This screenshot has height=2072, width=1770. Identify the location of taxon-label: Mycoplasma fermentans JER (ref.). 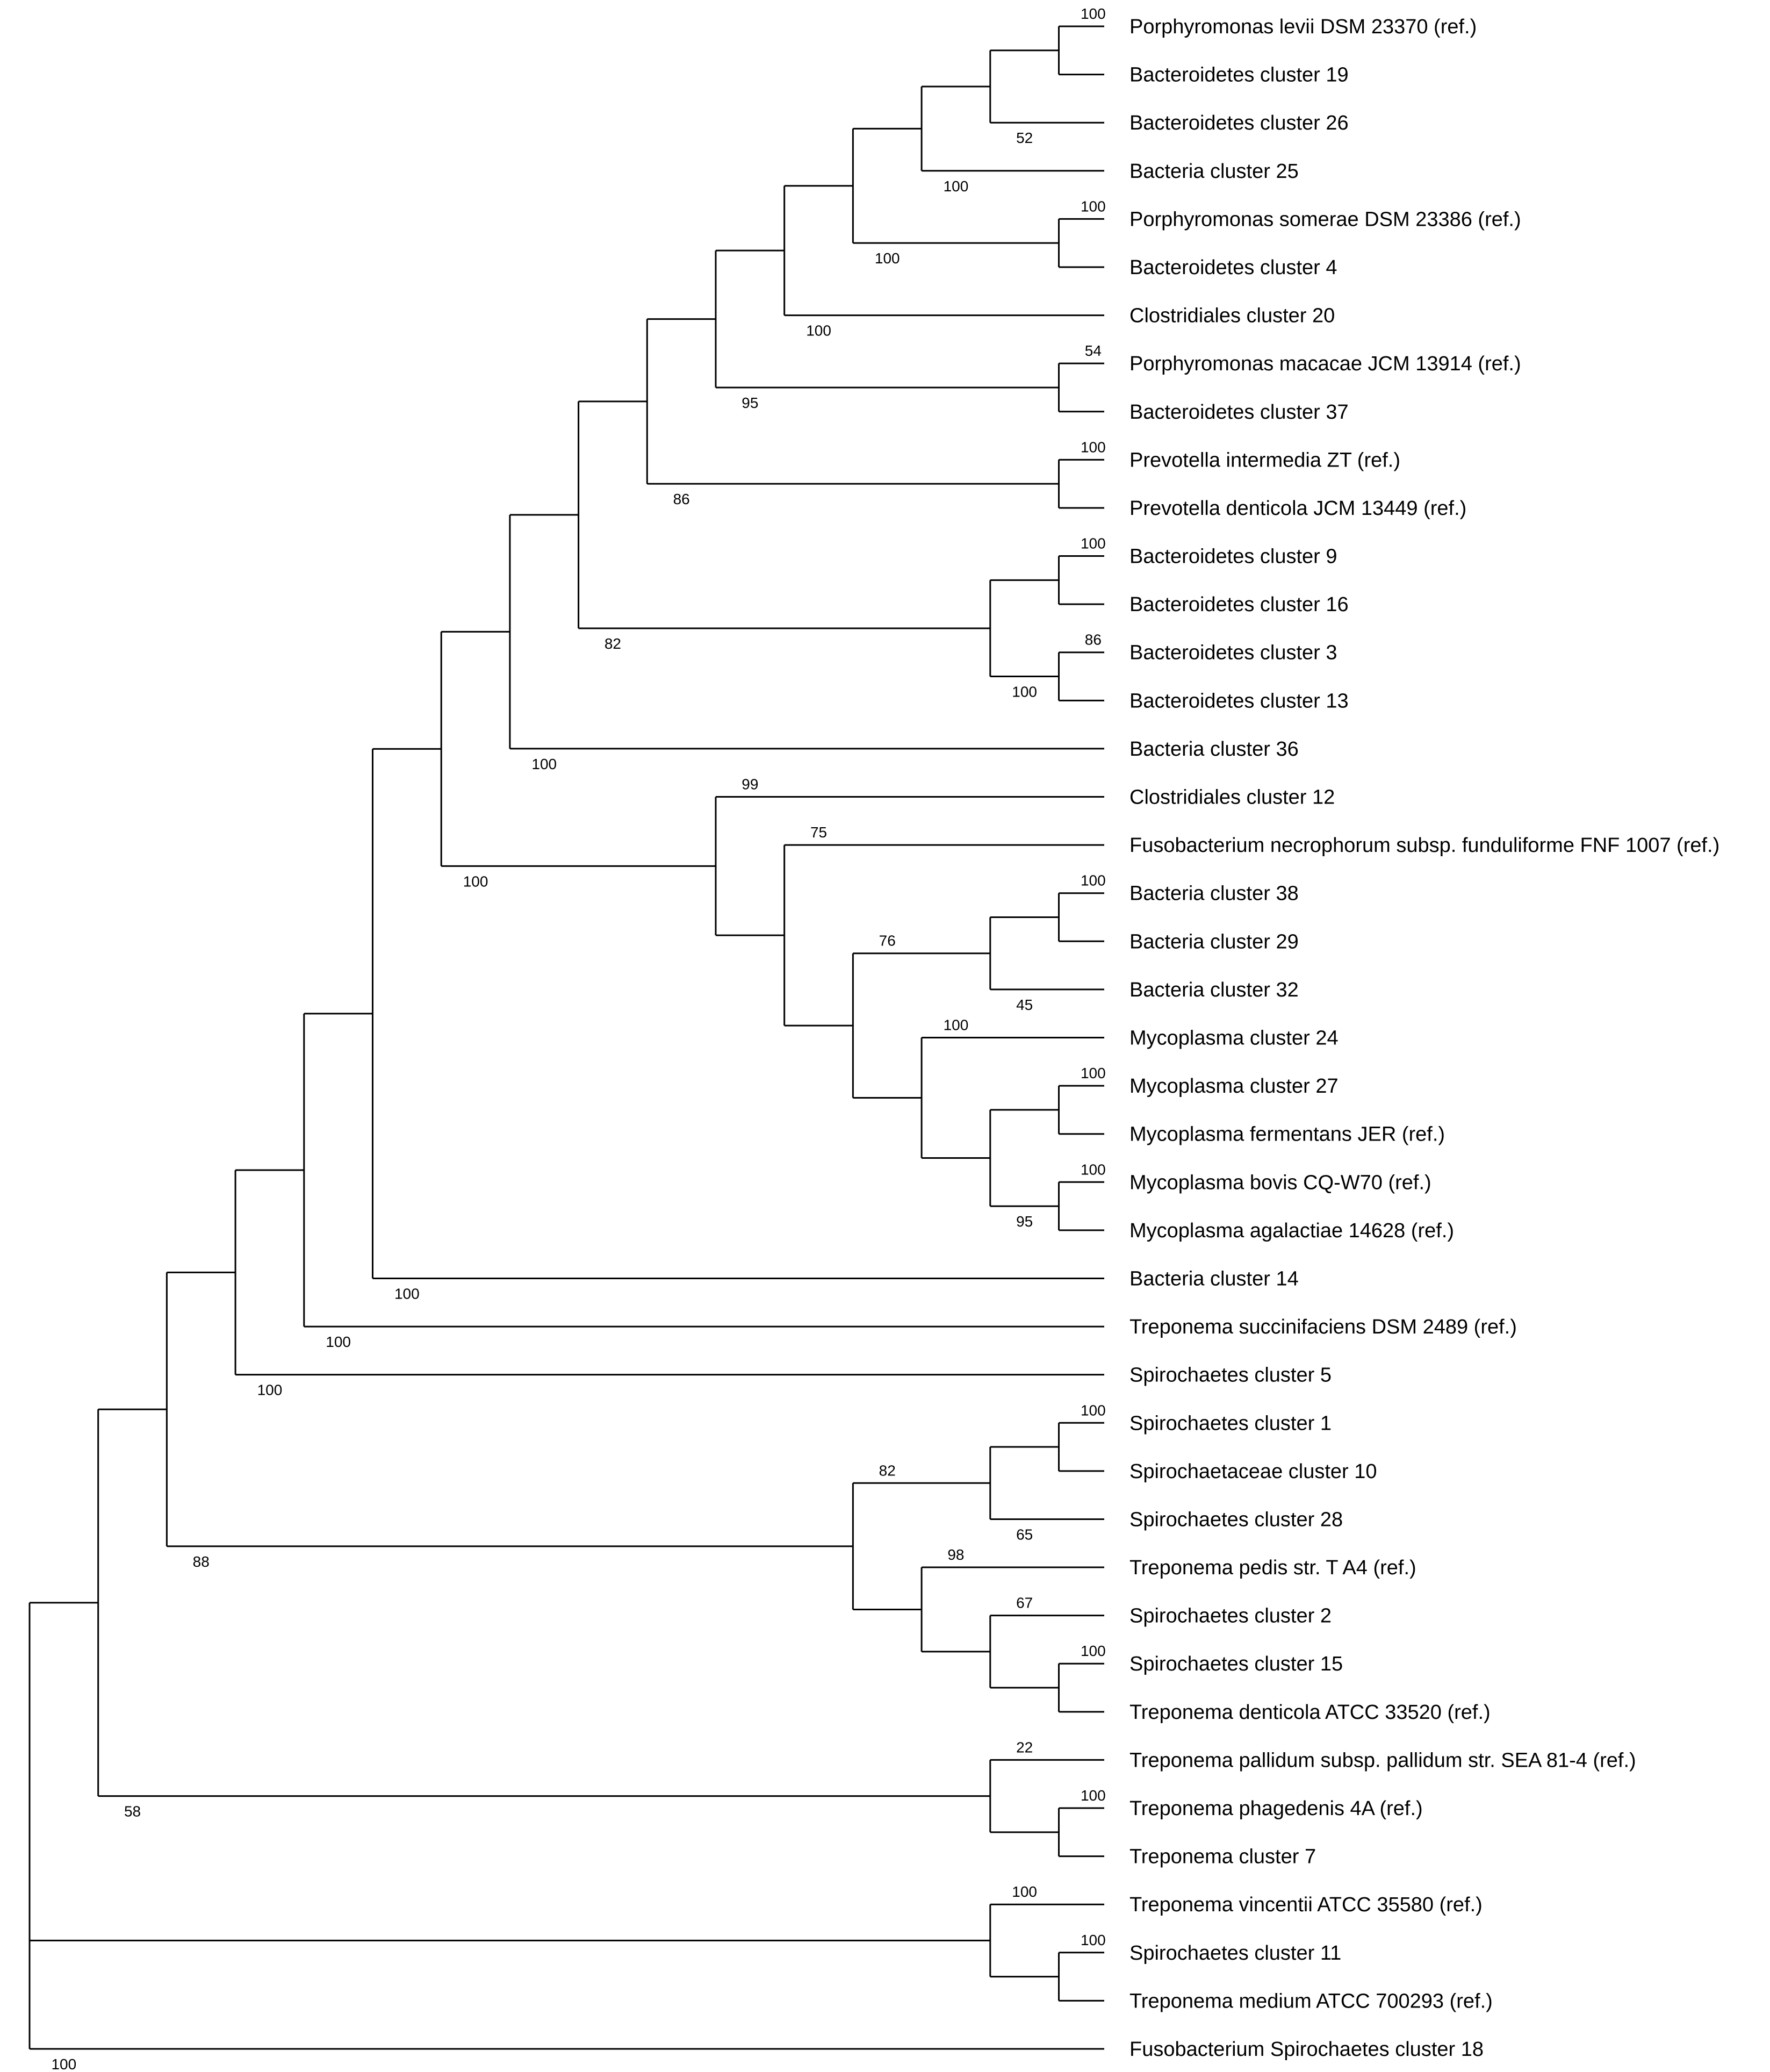
(1287, 1134).